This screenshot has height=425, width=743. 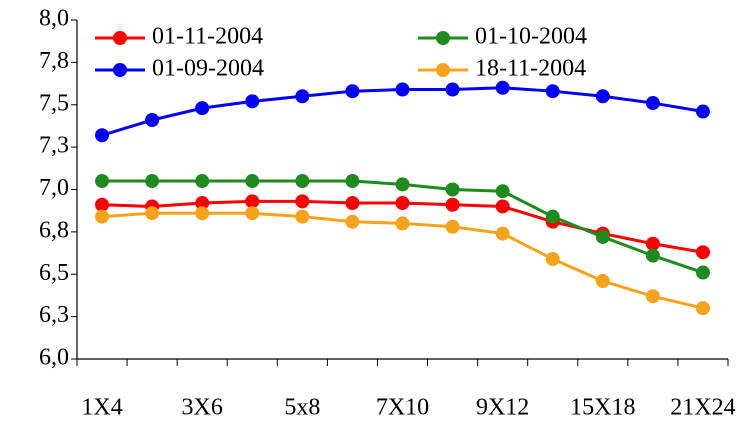 What do you see at coordinates (202, 408) in the screenshot?
I see `x-tick-label: 3X6` at bounding box center [202, 408].